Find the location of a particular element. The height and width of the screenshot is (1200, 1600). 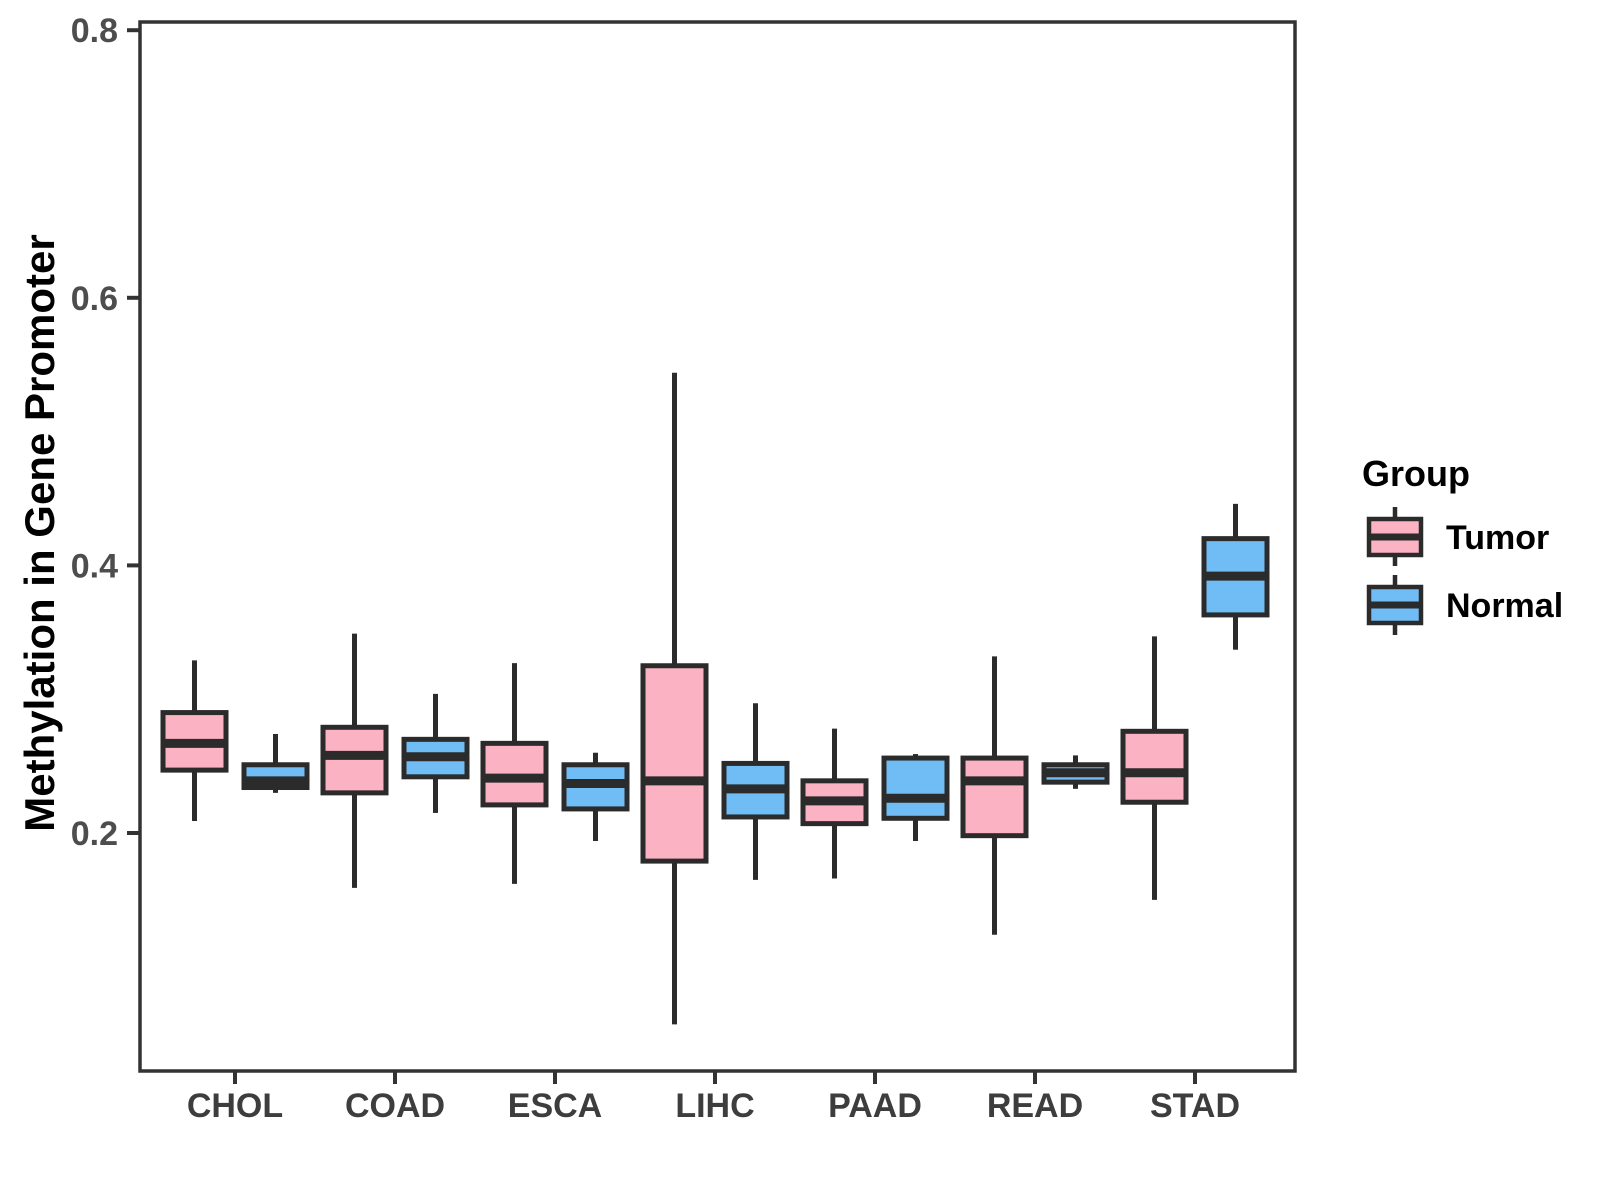

box-COAD-Normal is located at coordinates (435, 753).